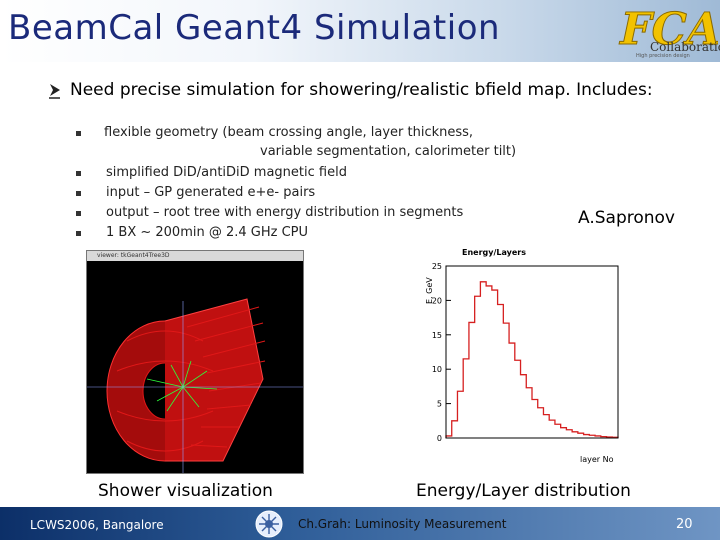 This screenshot has width=720, height=540. What do you see at coordinates (207, 232) in the screenshot?
I see `sub-point-timing: 1 BX ~ 200min @ 2.4 GHz CPU` at bounding box center [207, 232].